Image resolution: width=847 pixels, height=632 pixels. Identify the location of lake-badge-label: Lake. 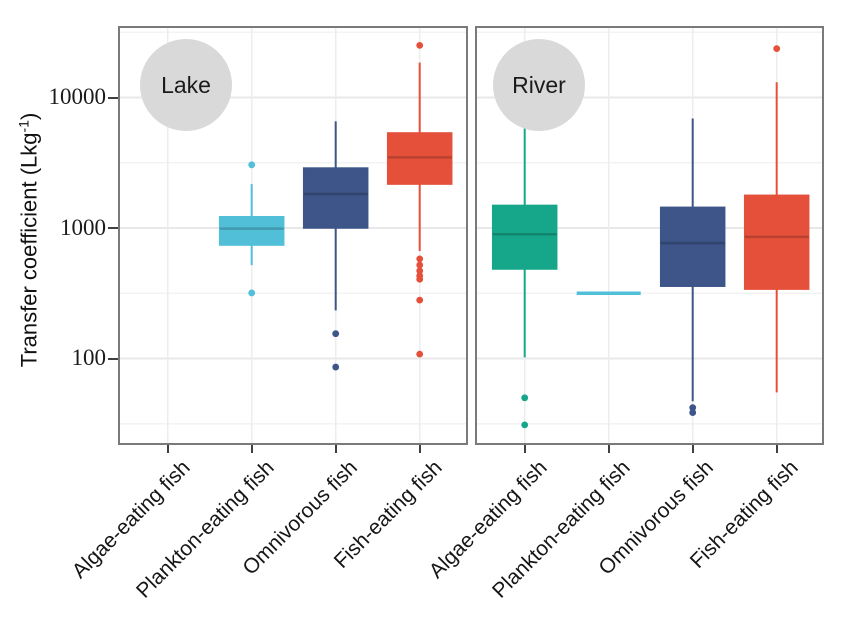
(186, 84).